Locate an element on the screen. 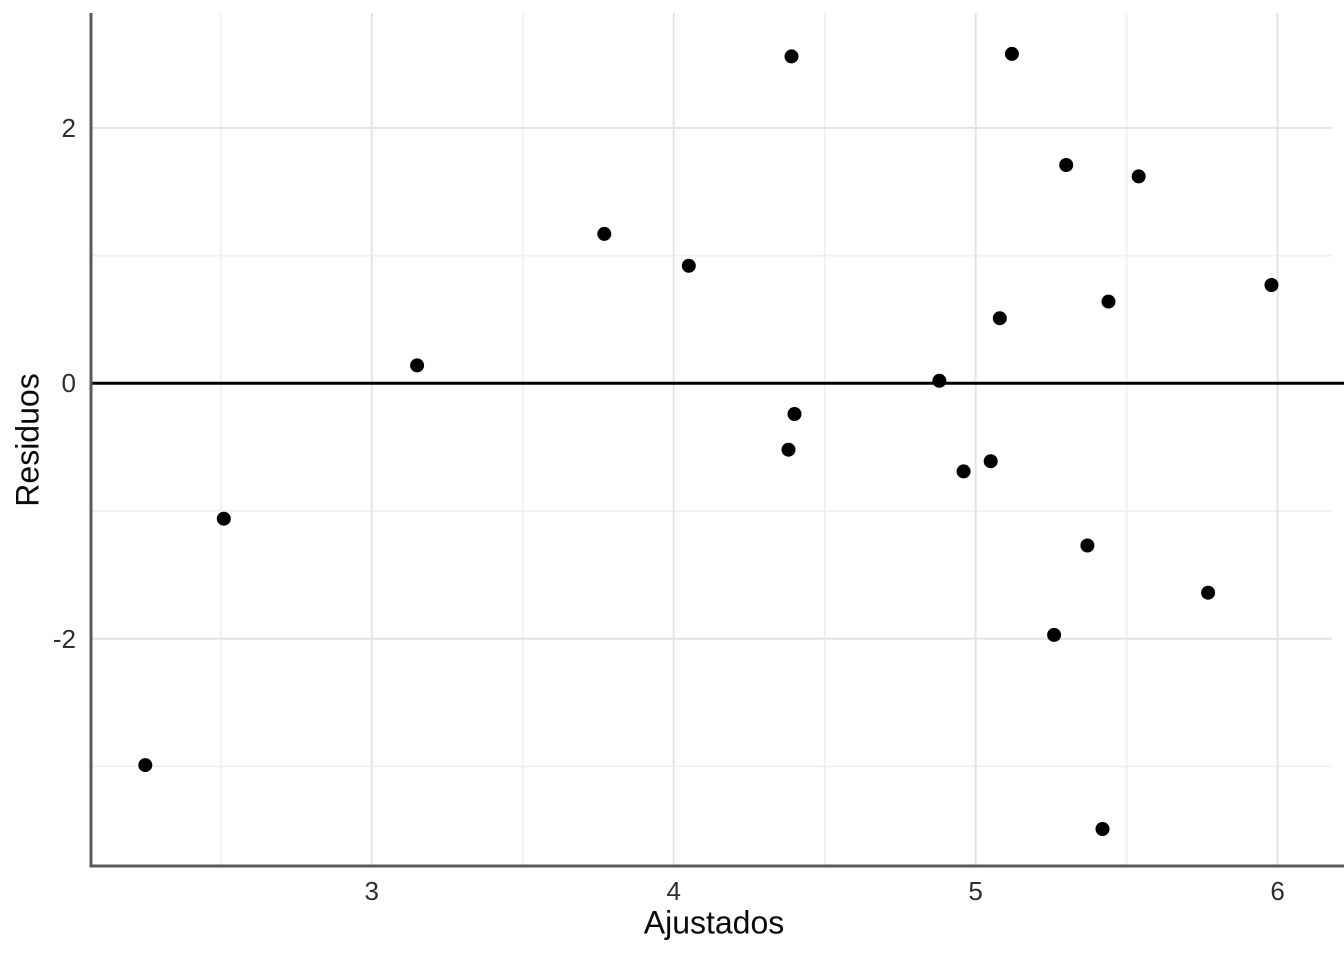  y-axis-tick-label: 2 is located at coordinates (68, 127).